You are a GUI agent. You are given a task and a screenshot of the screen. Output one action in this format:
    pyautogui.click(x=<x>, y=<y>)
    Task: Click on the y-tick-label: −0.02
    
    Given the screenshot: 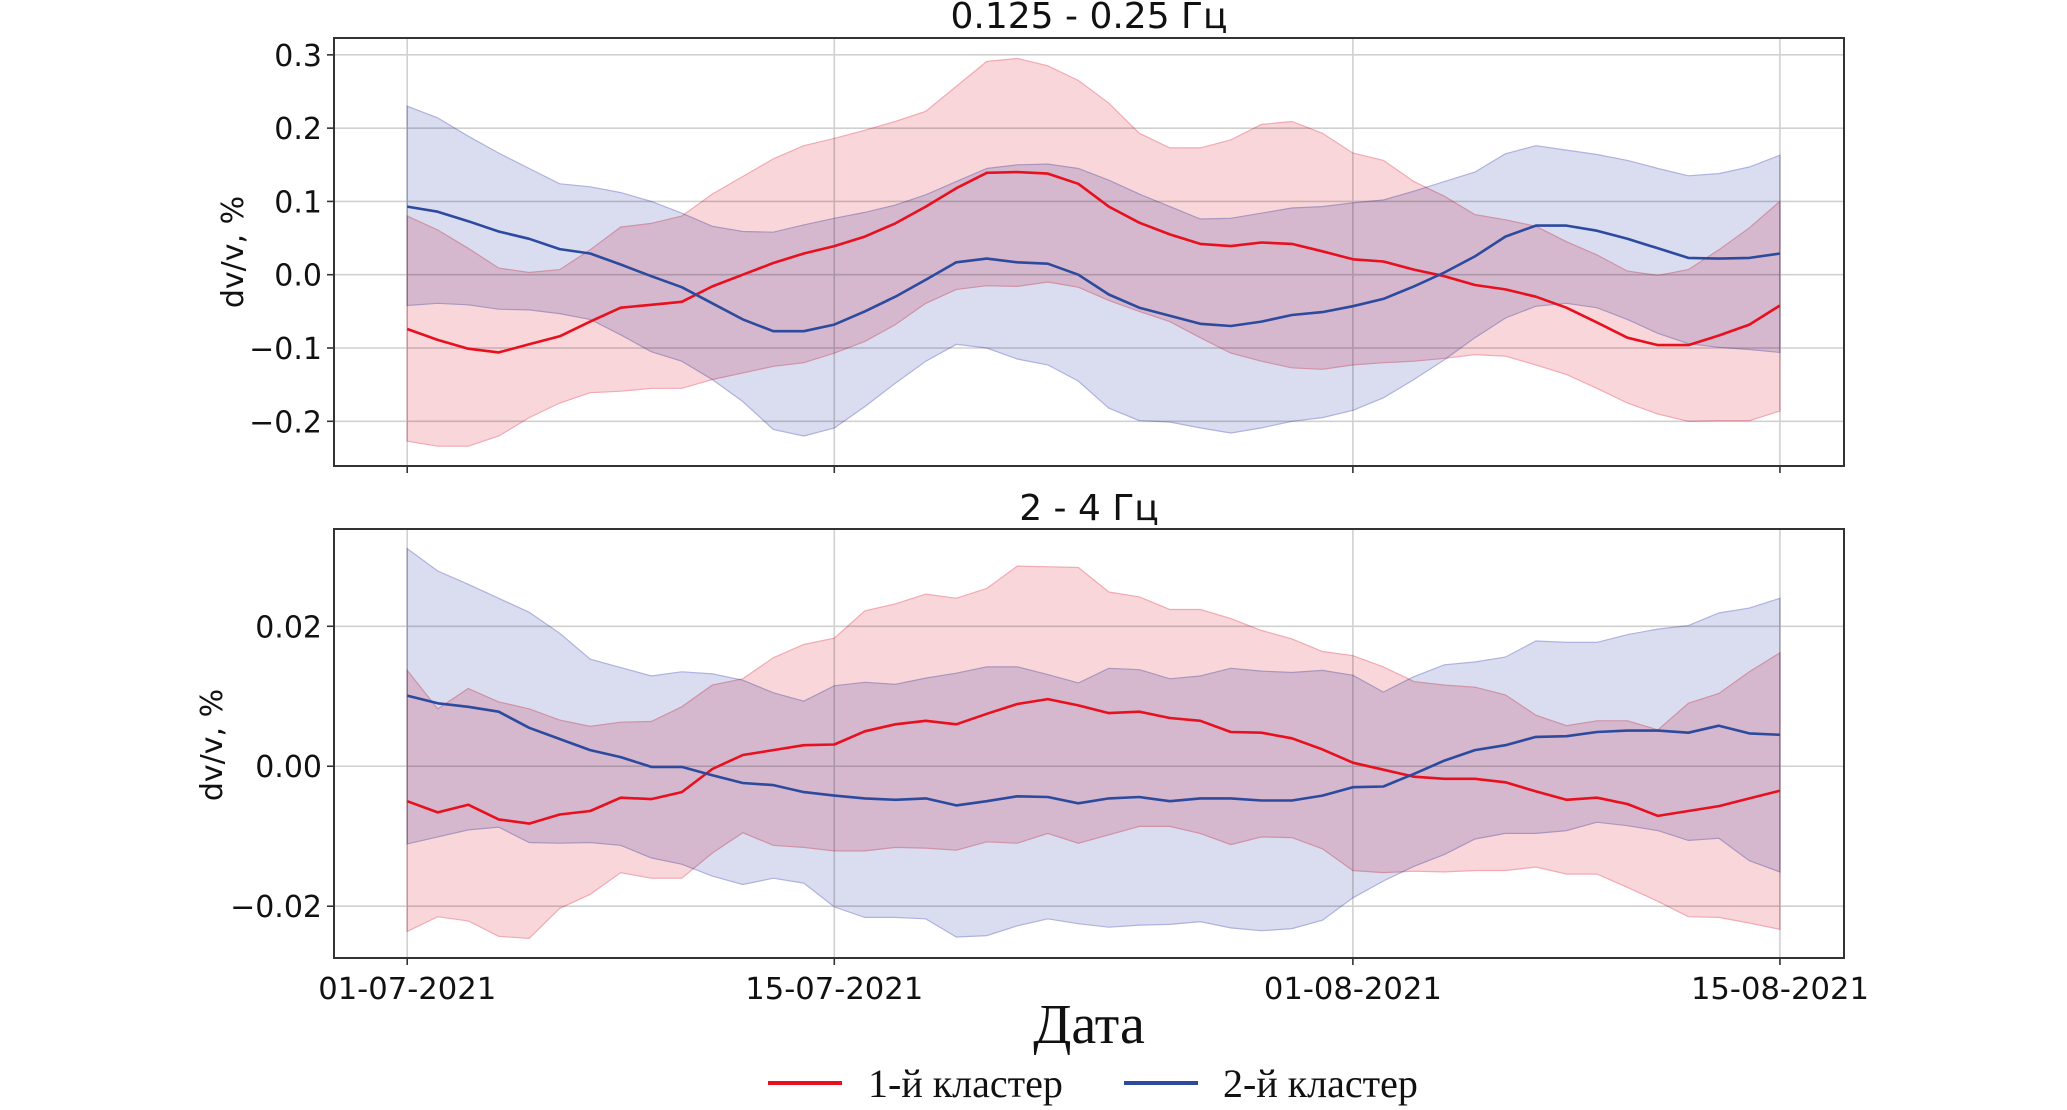 What is the action you would take?
    pyautogui.click(x=276, y=907)
    